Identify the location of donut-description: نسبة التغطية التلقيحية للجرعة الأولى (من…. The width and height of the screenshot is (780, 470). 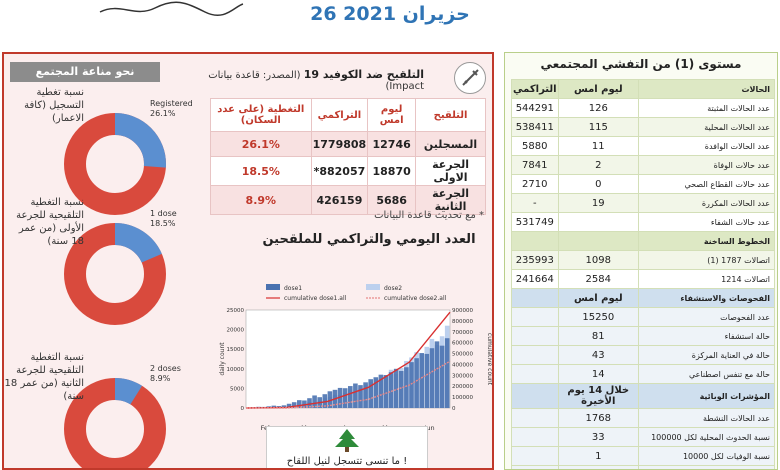
(50, 222).